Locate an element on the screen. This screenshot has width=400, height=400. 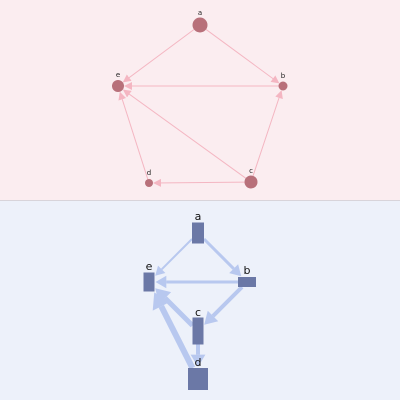
top-node-d is located at coordinates (149, 183).